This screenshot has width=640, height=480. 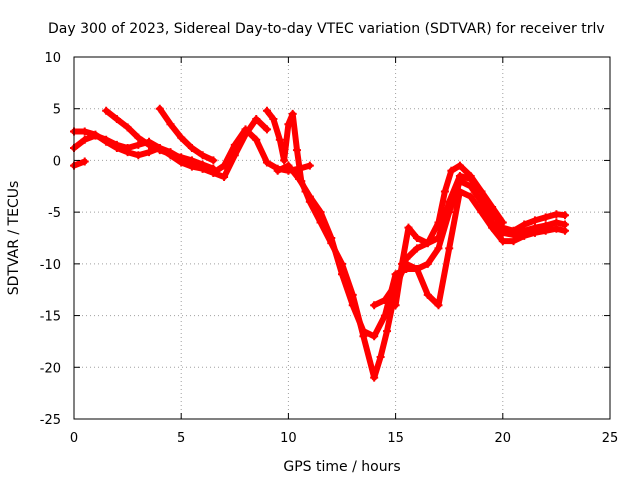 I want to click on y-tick-label: -25, so click(x=50, y=420).